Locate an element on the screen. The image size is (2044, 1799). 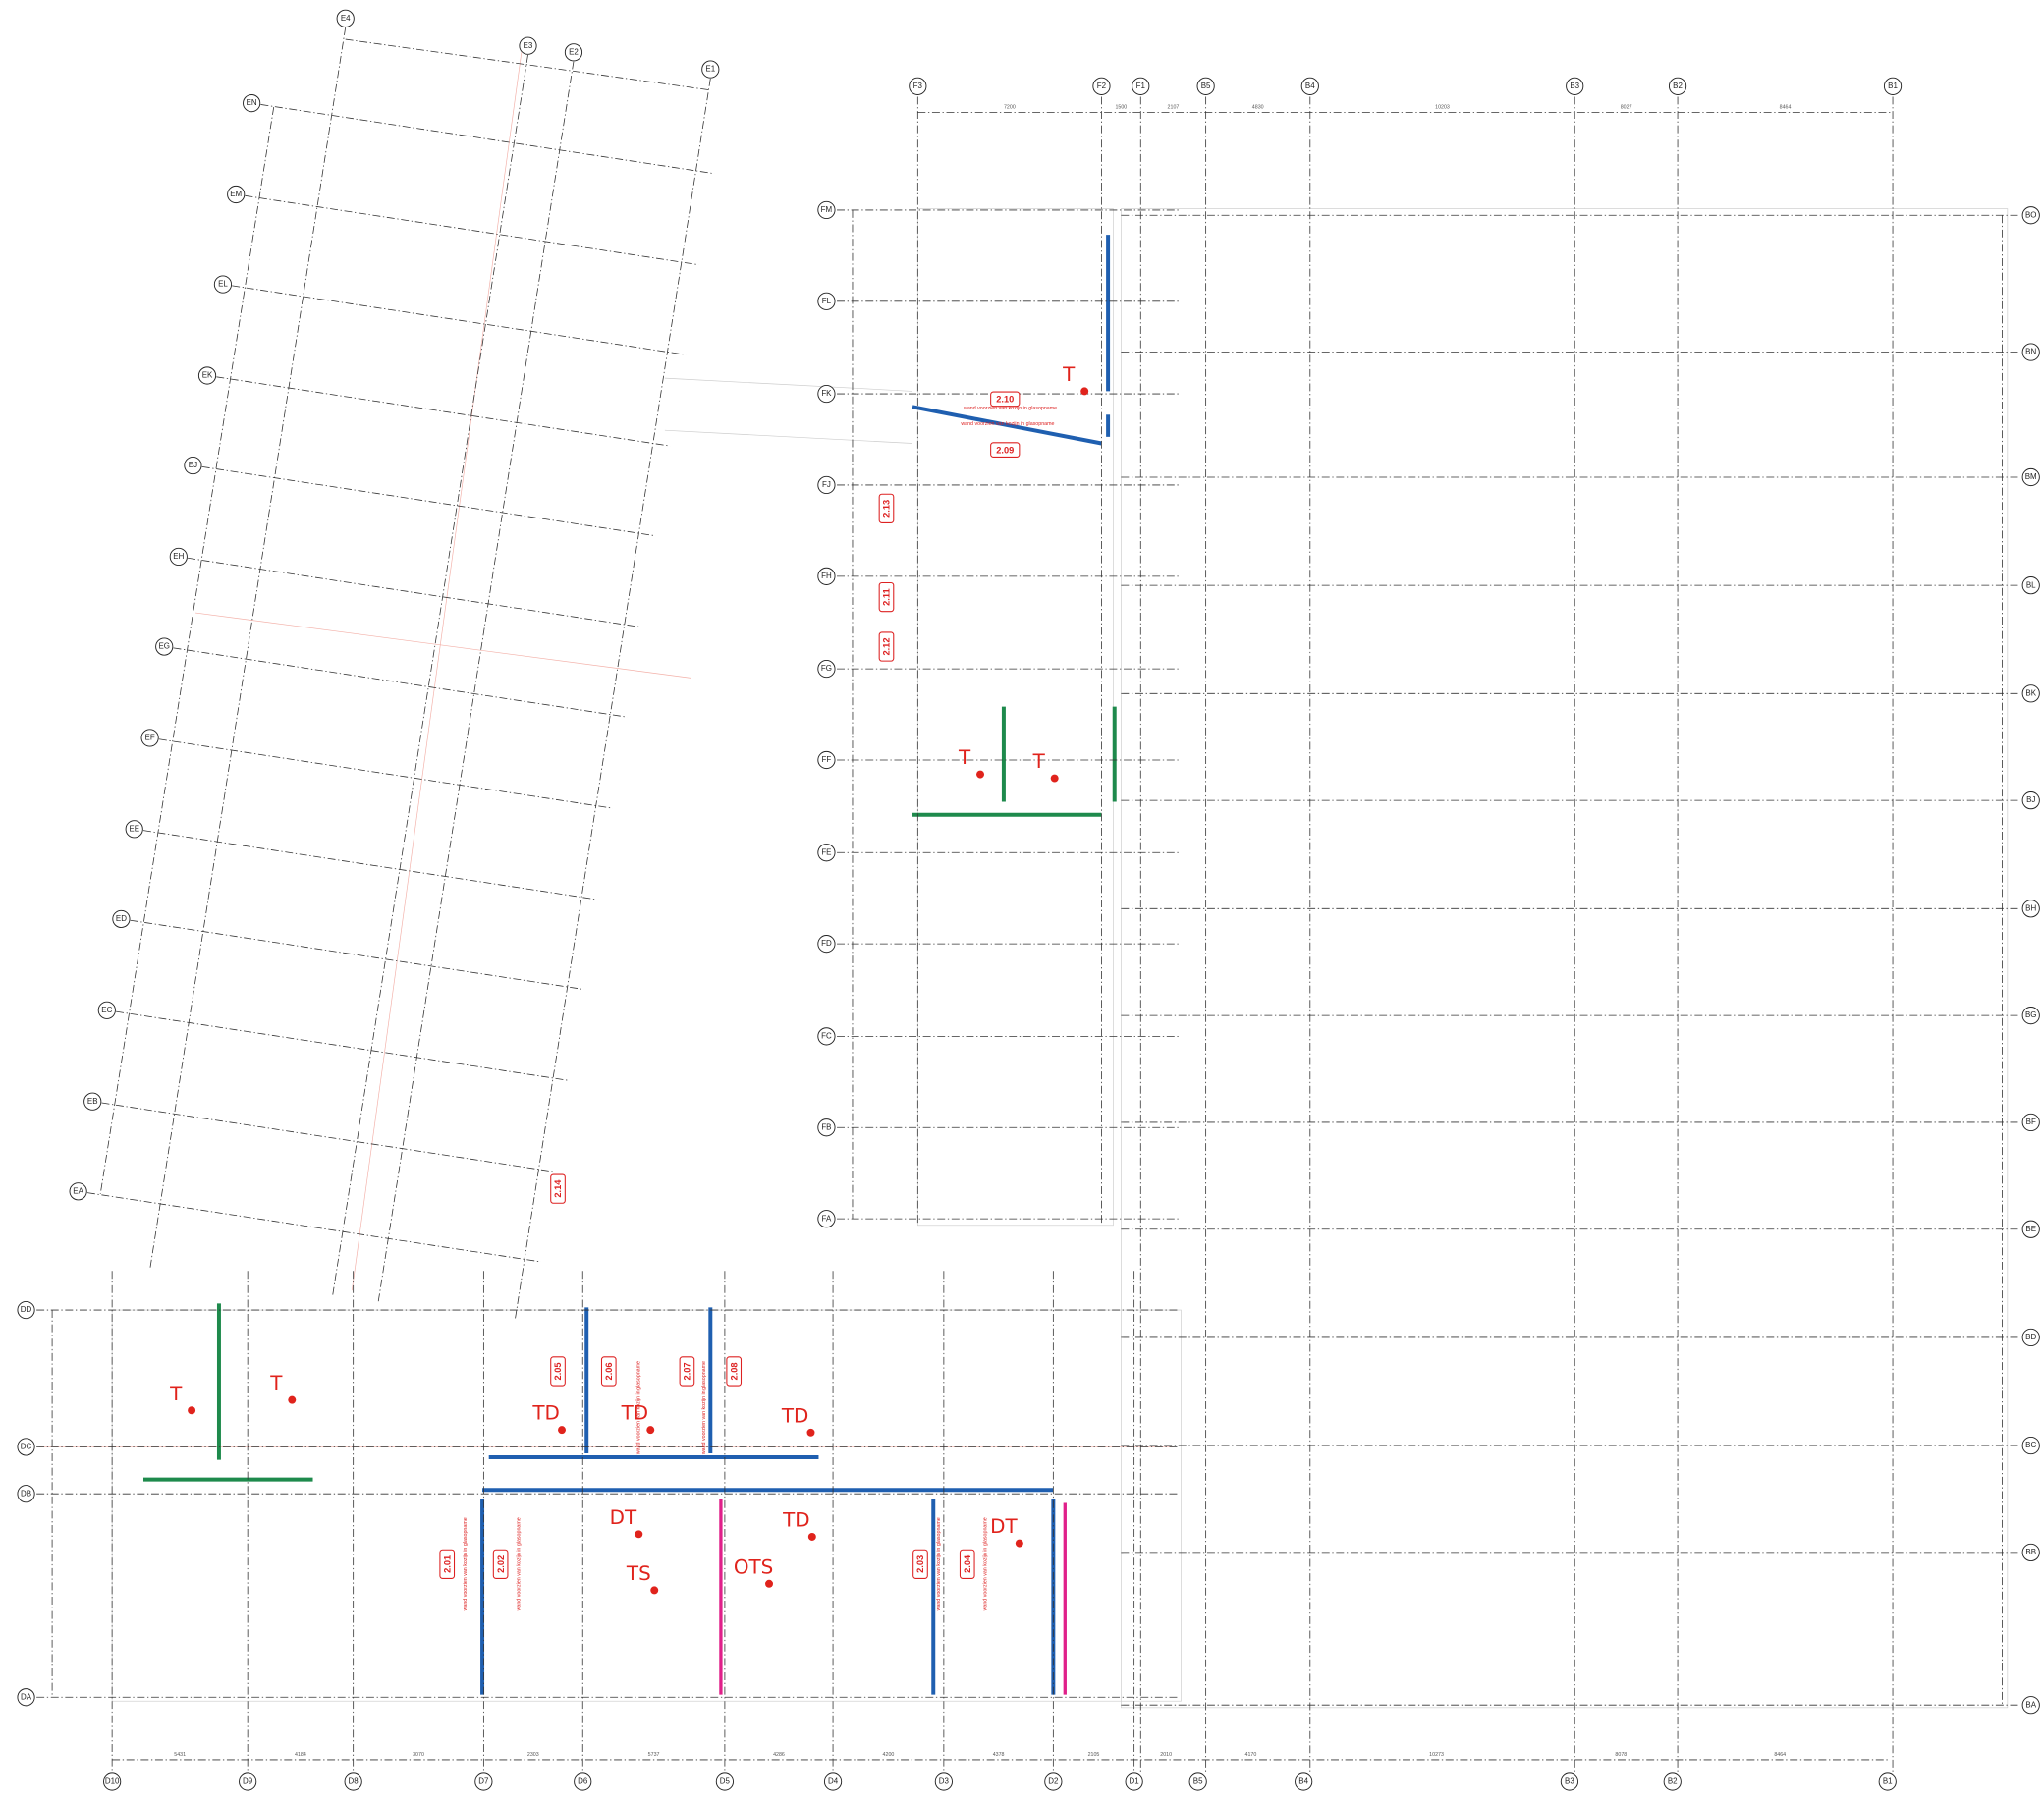
grid-label: FD is located at coordinates (826, 943).